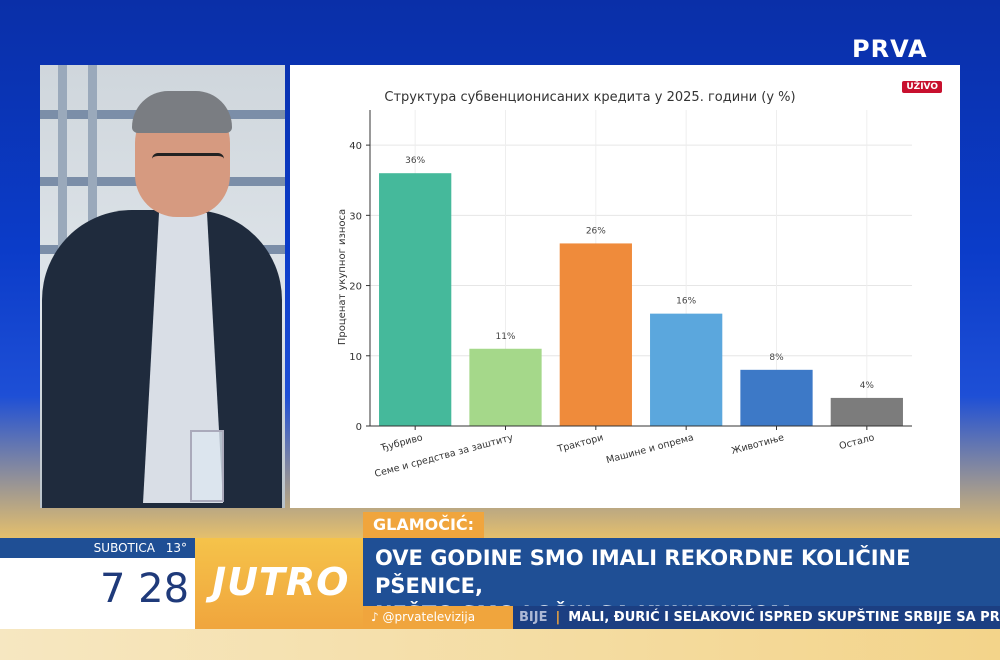  Describe the element at coordinates (500, 644) in the screenshot. I see `bottom-strip` at that location.